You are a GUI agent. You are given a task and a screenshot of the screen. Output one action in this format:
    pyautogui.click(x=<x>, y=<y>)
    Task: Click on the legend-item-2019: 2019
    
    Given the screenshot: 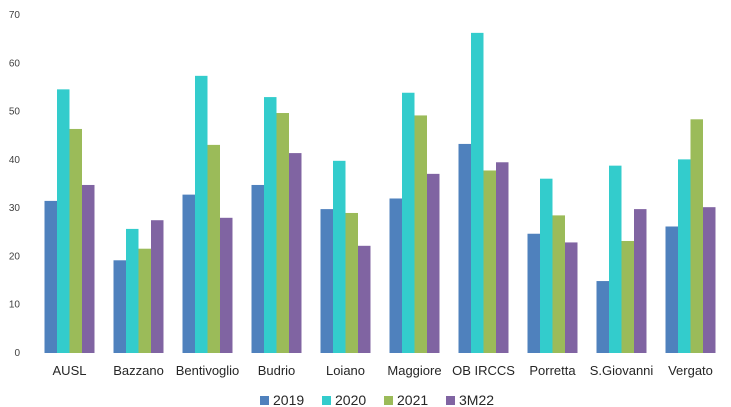 What is the action you would take?
    pyautogui.click(x=282, y=399)
    